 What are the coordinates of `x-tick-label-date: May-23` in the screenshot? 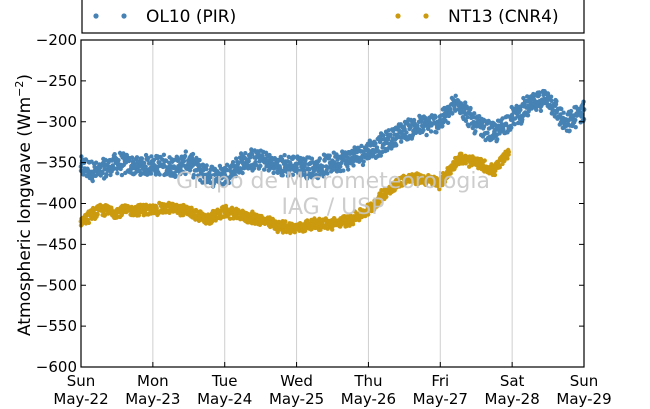 It's located at (152, 399).